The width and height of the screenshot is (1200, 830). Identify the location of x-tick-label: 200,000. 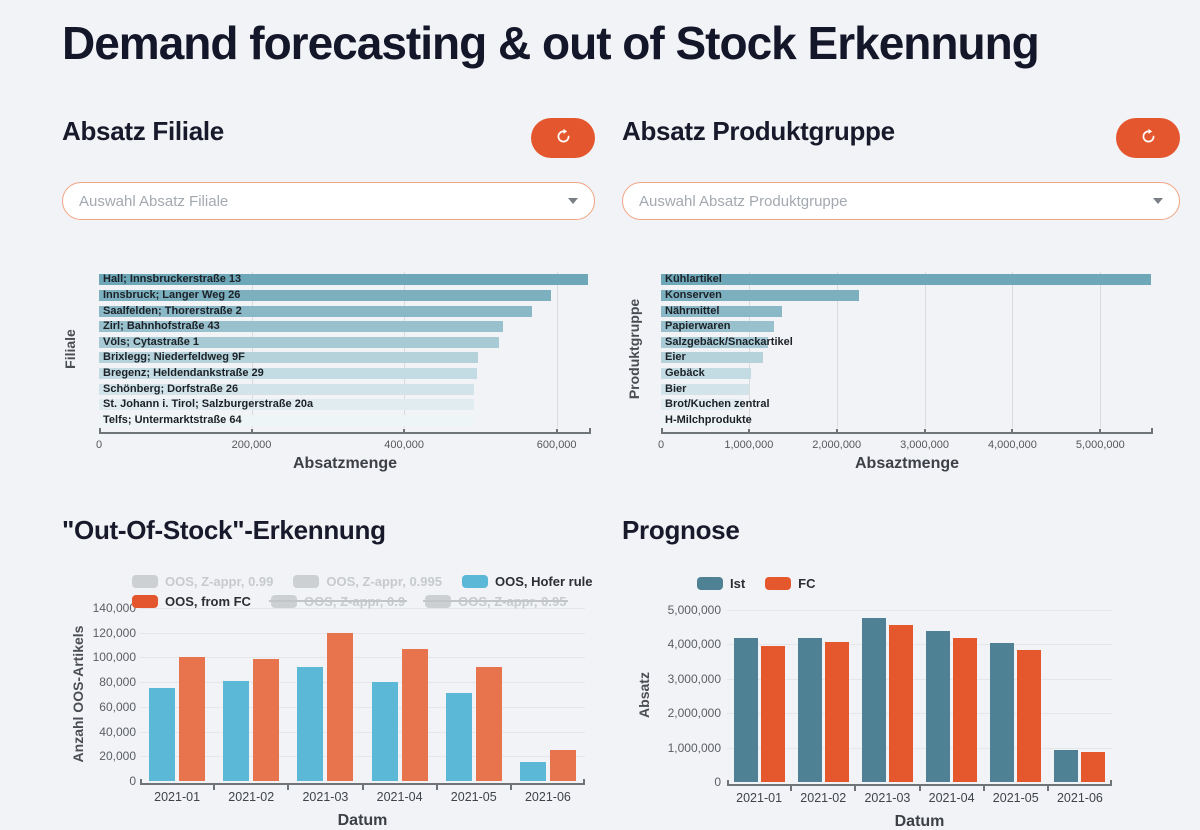
(251, 445).